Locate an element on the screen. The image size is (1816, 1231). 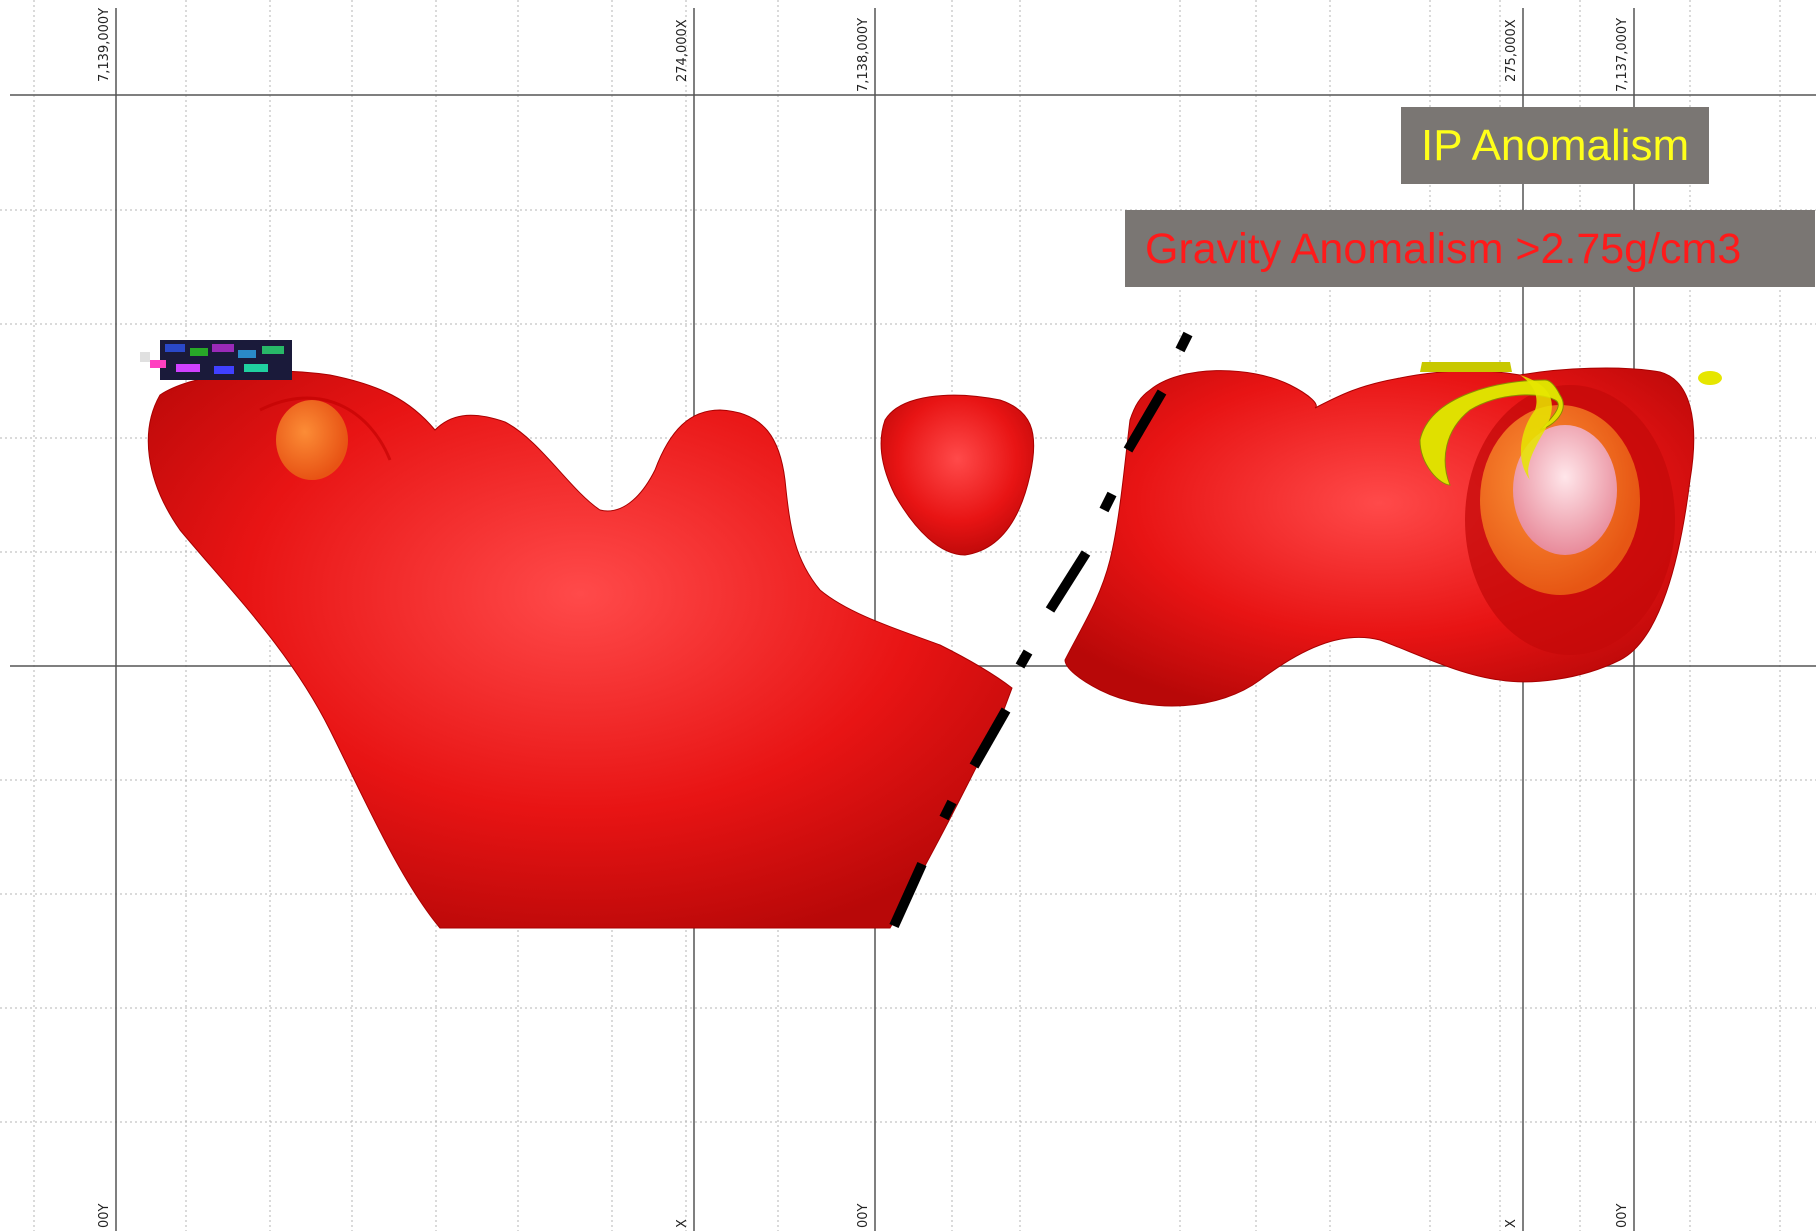
orange-inner-left is located at coordinates (312, 440).